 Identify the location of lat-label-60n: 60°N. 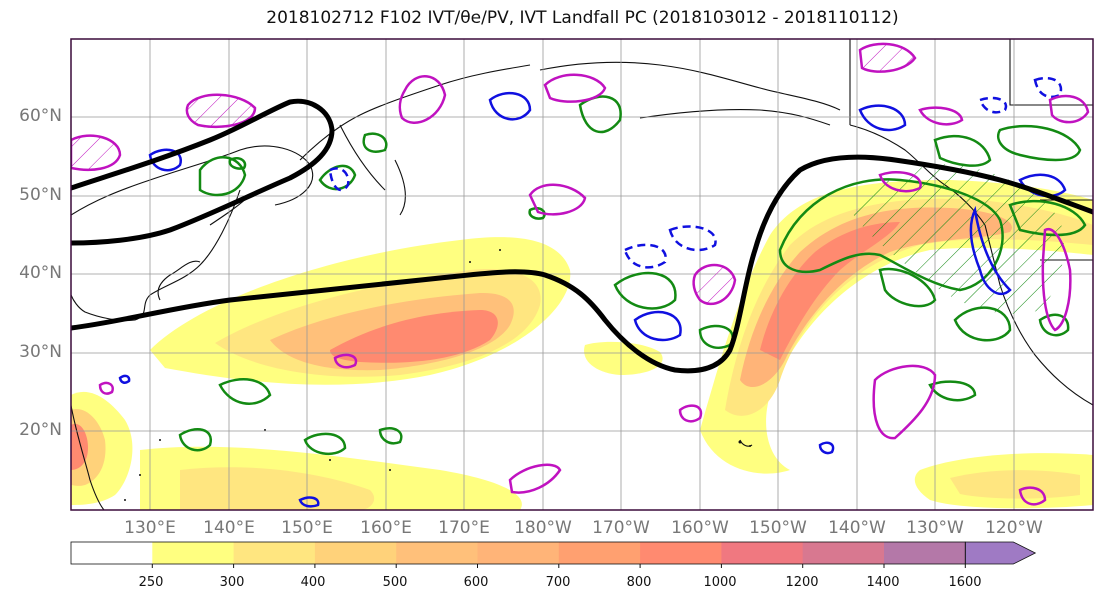
(40, 116).